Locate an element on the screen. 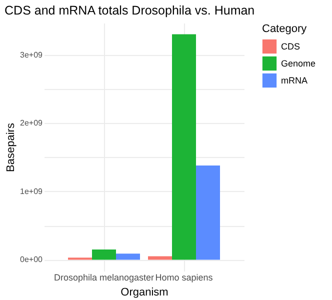  x-tick-label: Drosophila melanogaster is located at coordinates (104, 277).